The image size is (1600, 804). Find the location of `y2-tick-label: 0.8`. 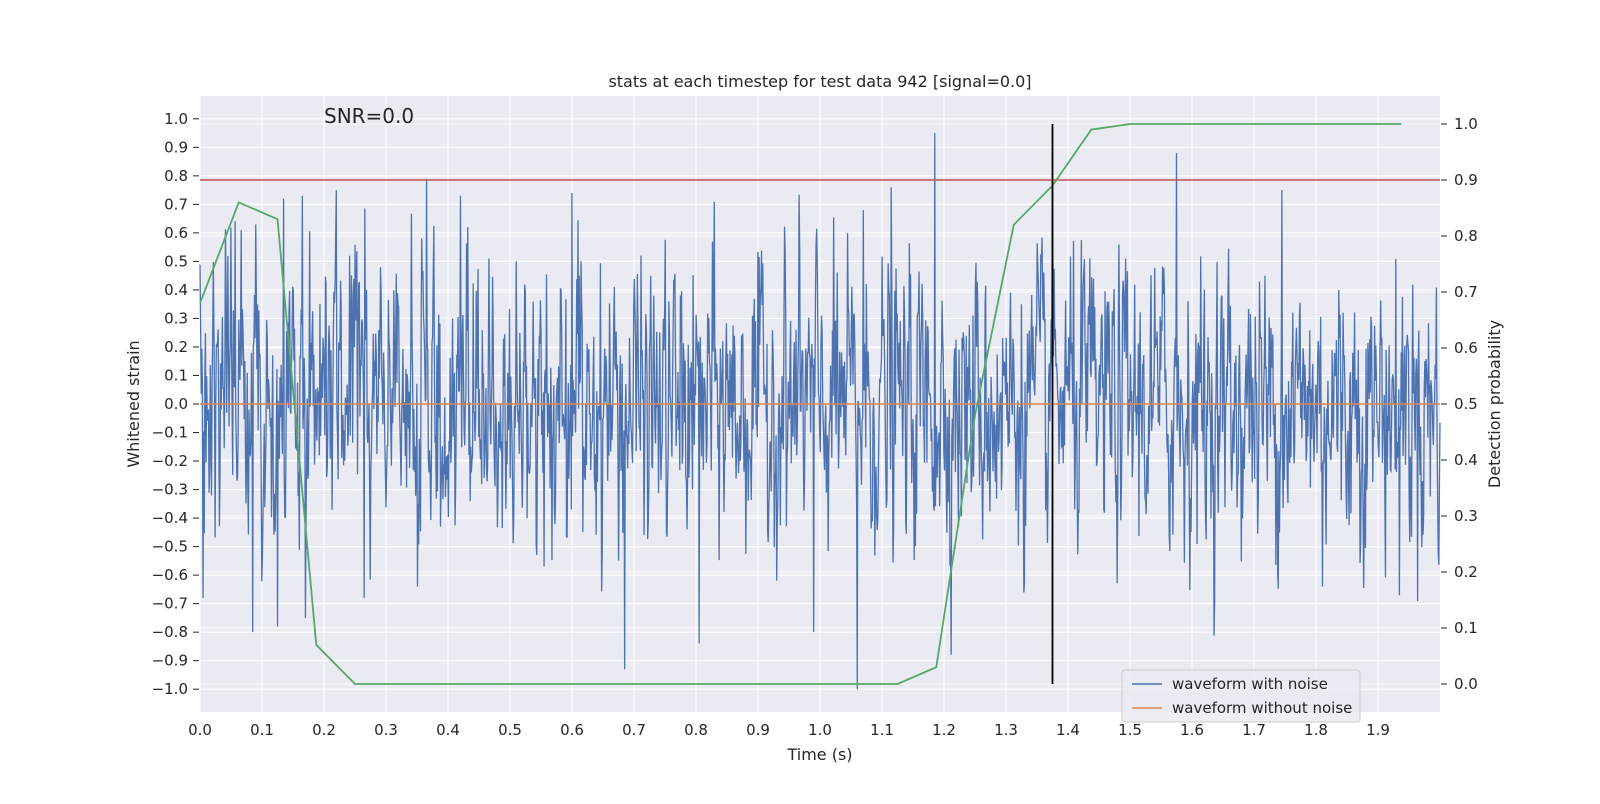

y2-tick-label: 0.8 is located at coordinates (1466, 236).